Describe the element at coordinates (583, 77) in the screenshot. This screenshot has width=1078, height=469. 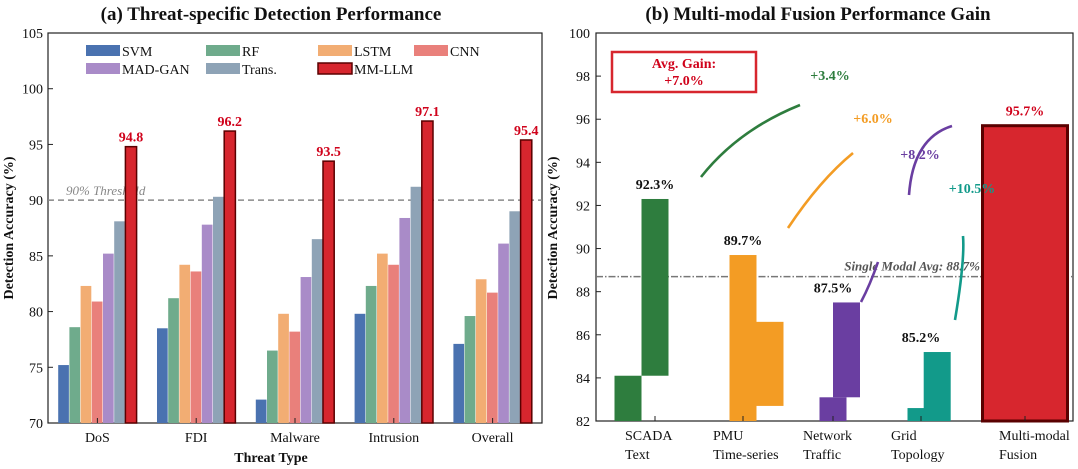
I see `y-tick-label: 98` at that location.